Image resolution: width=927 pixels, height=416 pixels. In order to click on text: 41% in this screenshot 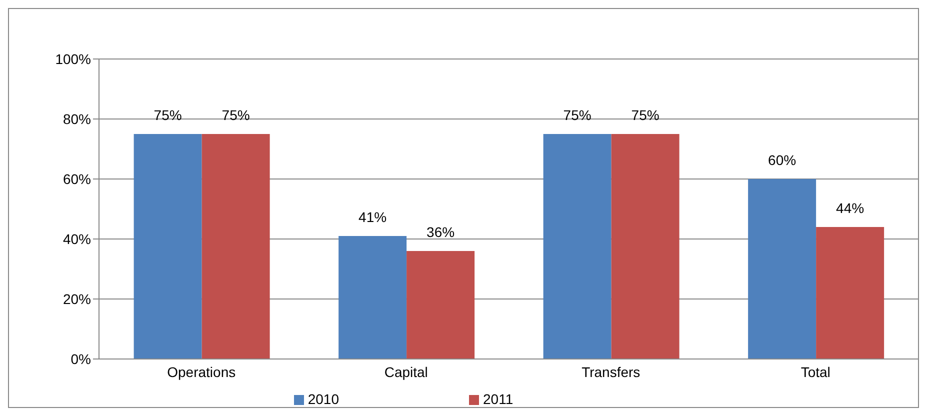, I will do `click(372, 217)`.